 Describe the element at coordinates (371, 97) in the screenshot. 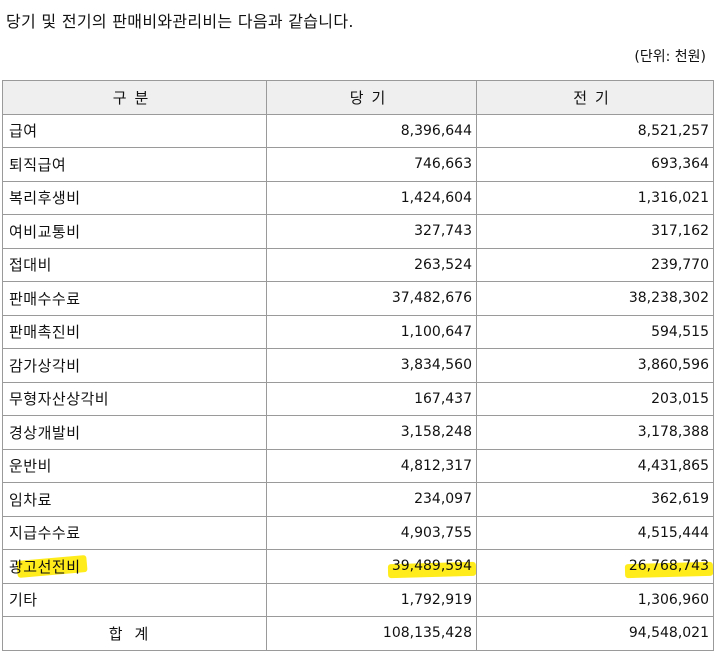

I see `header-current-period: 당기` at that location.